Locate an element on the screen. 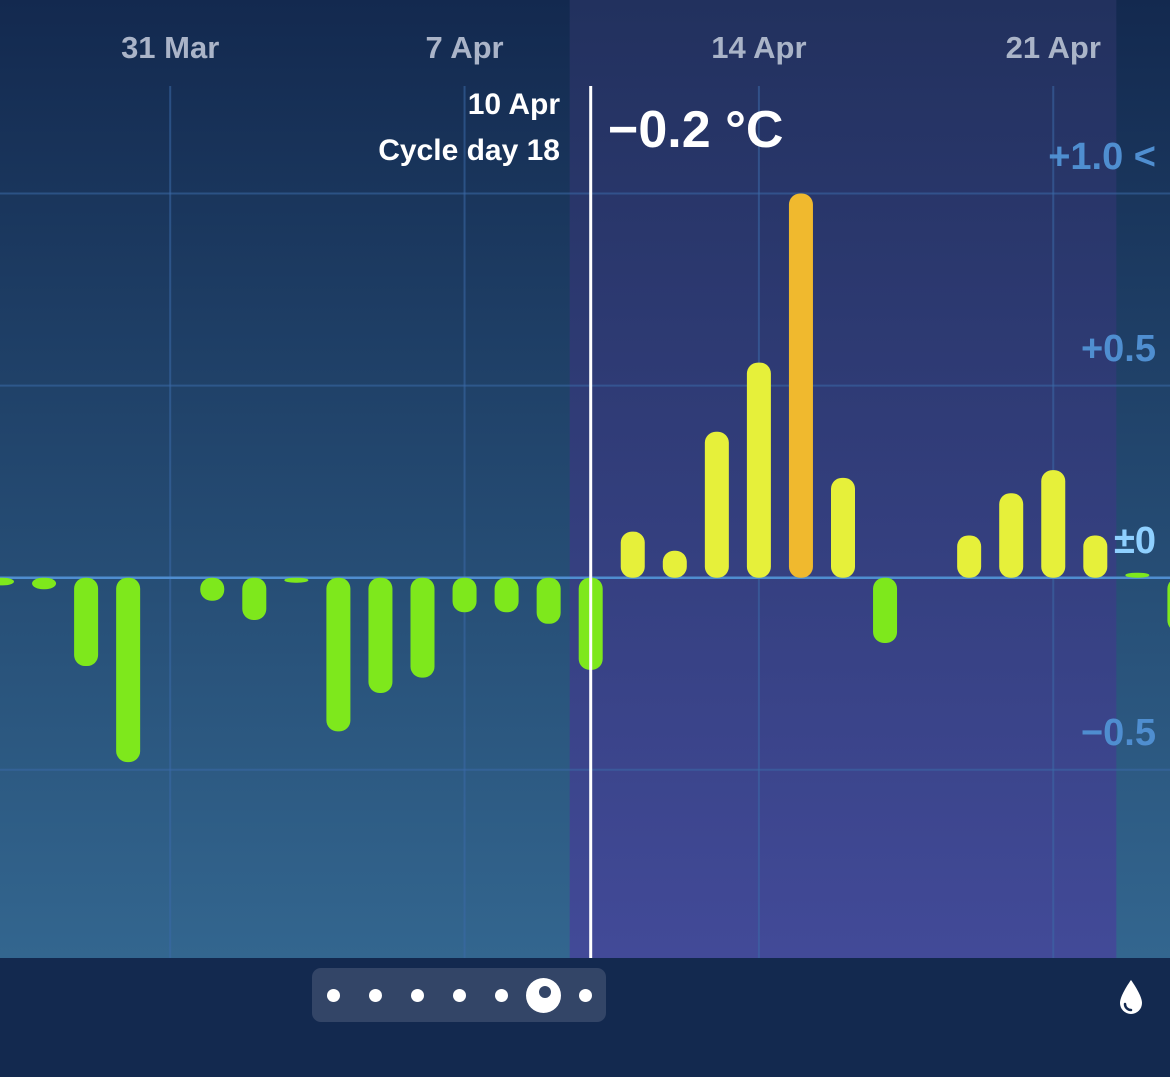  selected-cycle-day: Cycle day 18 is located at coordinates (469, 150).